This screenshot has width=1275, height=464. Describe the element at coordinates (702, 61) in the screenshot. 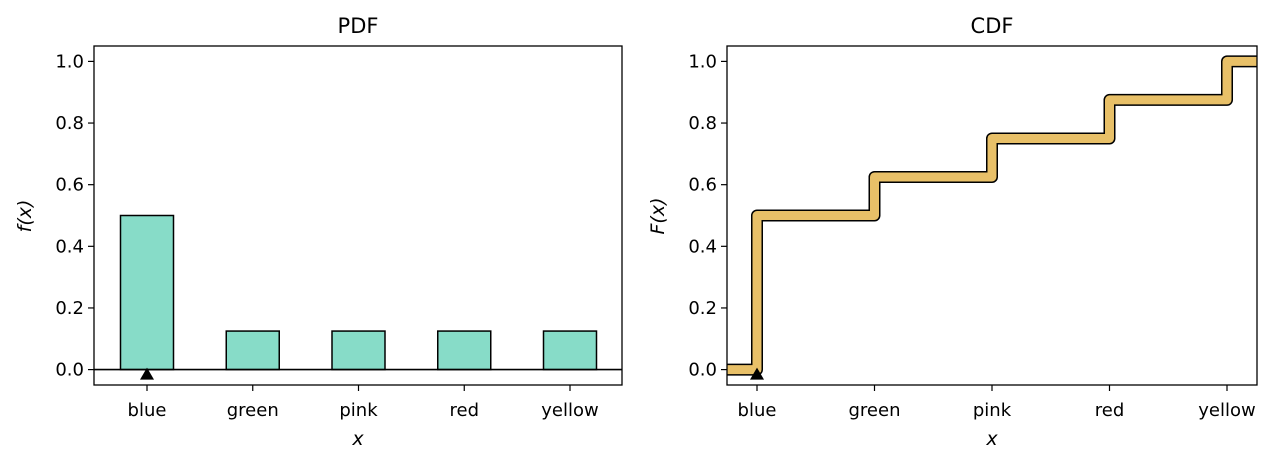

I see `cdf-ytick-label: 1.0` at that location.